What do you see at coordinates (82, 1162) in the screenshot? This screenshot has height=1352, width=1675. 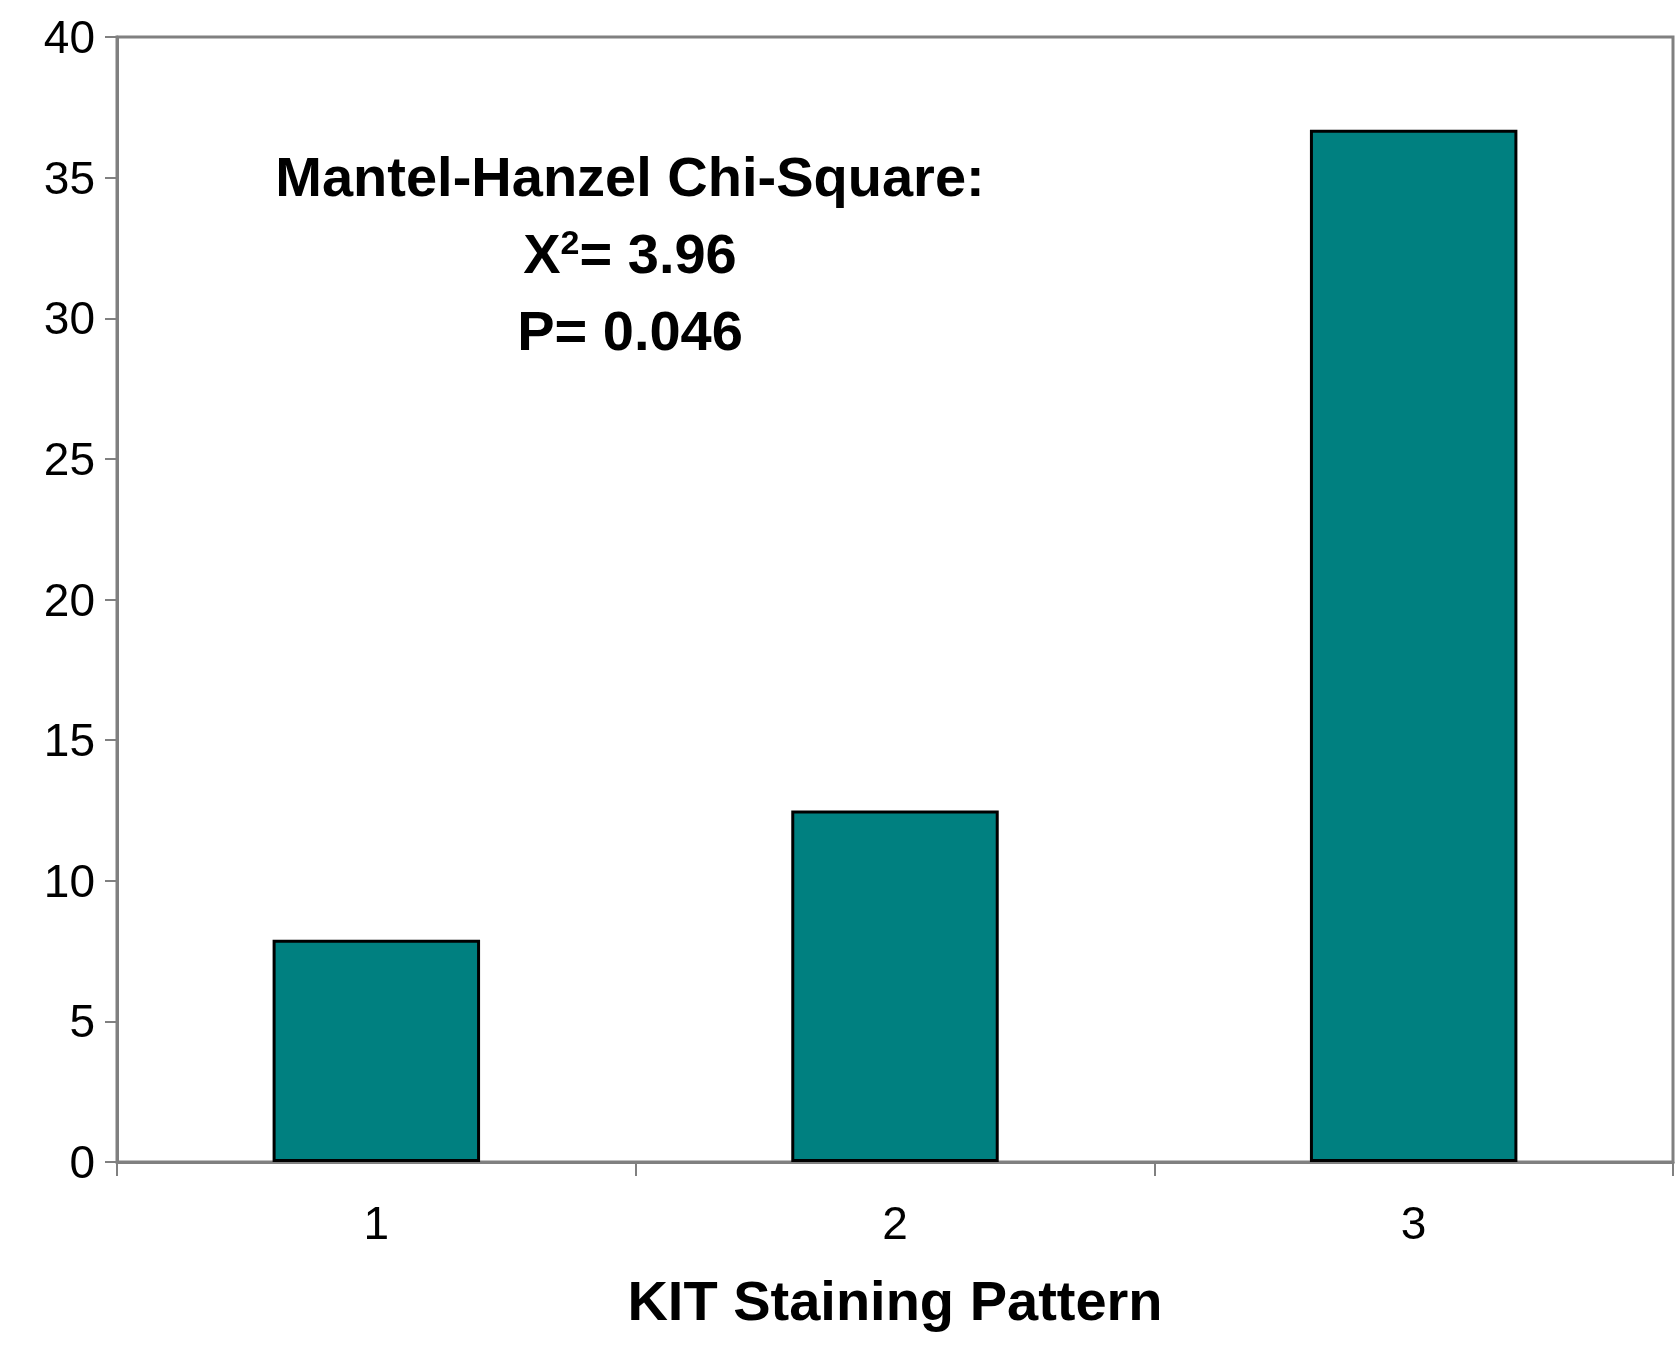 I see `y-tick-label: 0` at bounding box center [82, 1162].